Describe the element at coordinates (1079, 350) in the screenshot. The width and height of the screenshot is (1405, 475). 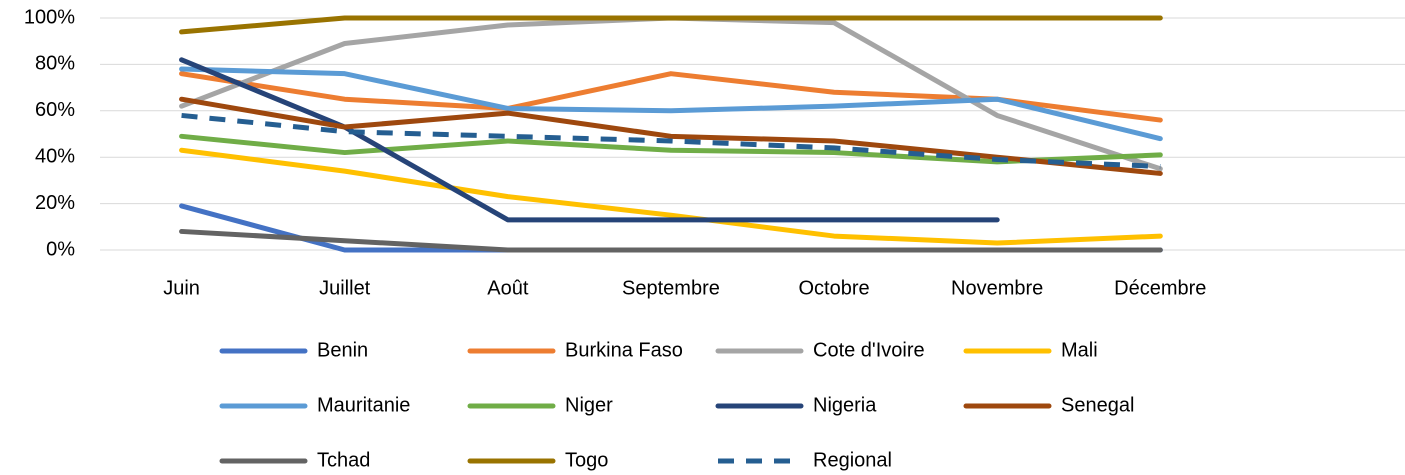
I see `legend-label: Mali` at that location.